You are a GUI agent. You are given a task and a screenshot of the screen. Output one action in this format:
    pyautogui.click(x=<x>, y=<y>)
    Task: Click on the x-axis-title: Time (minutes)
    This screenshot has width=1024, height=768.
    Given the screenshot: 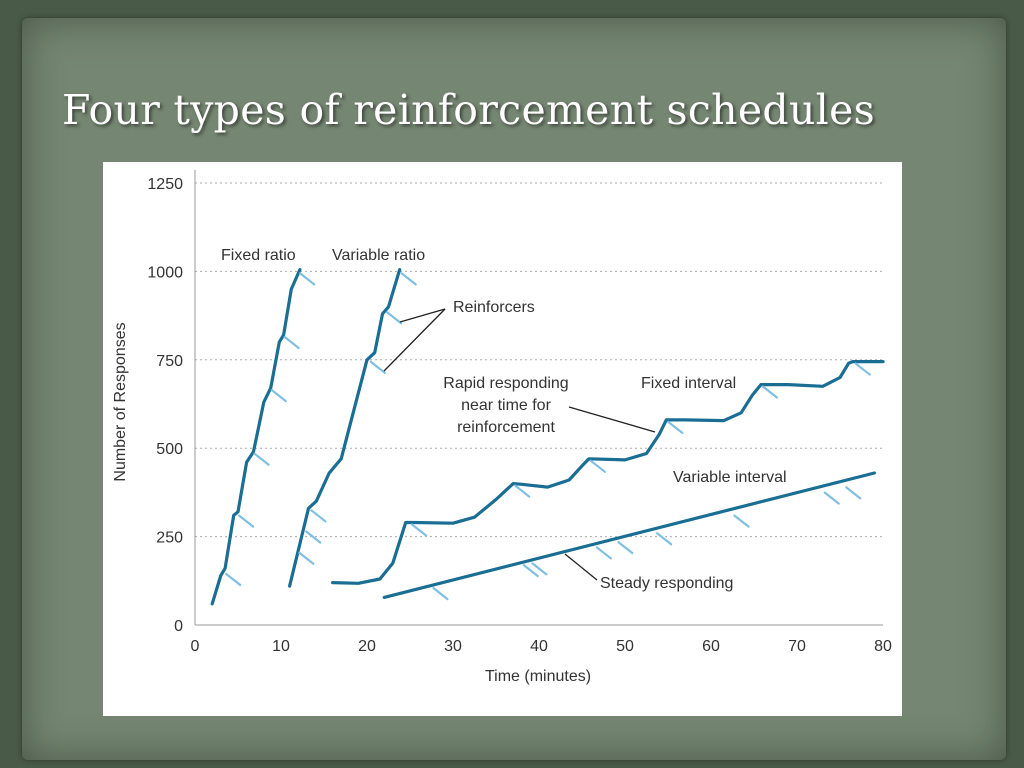 What is the action you would take?
    pyautogui.click(x=538, y=676)
    